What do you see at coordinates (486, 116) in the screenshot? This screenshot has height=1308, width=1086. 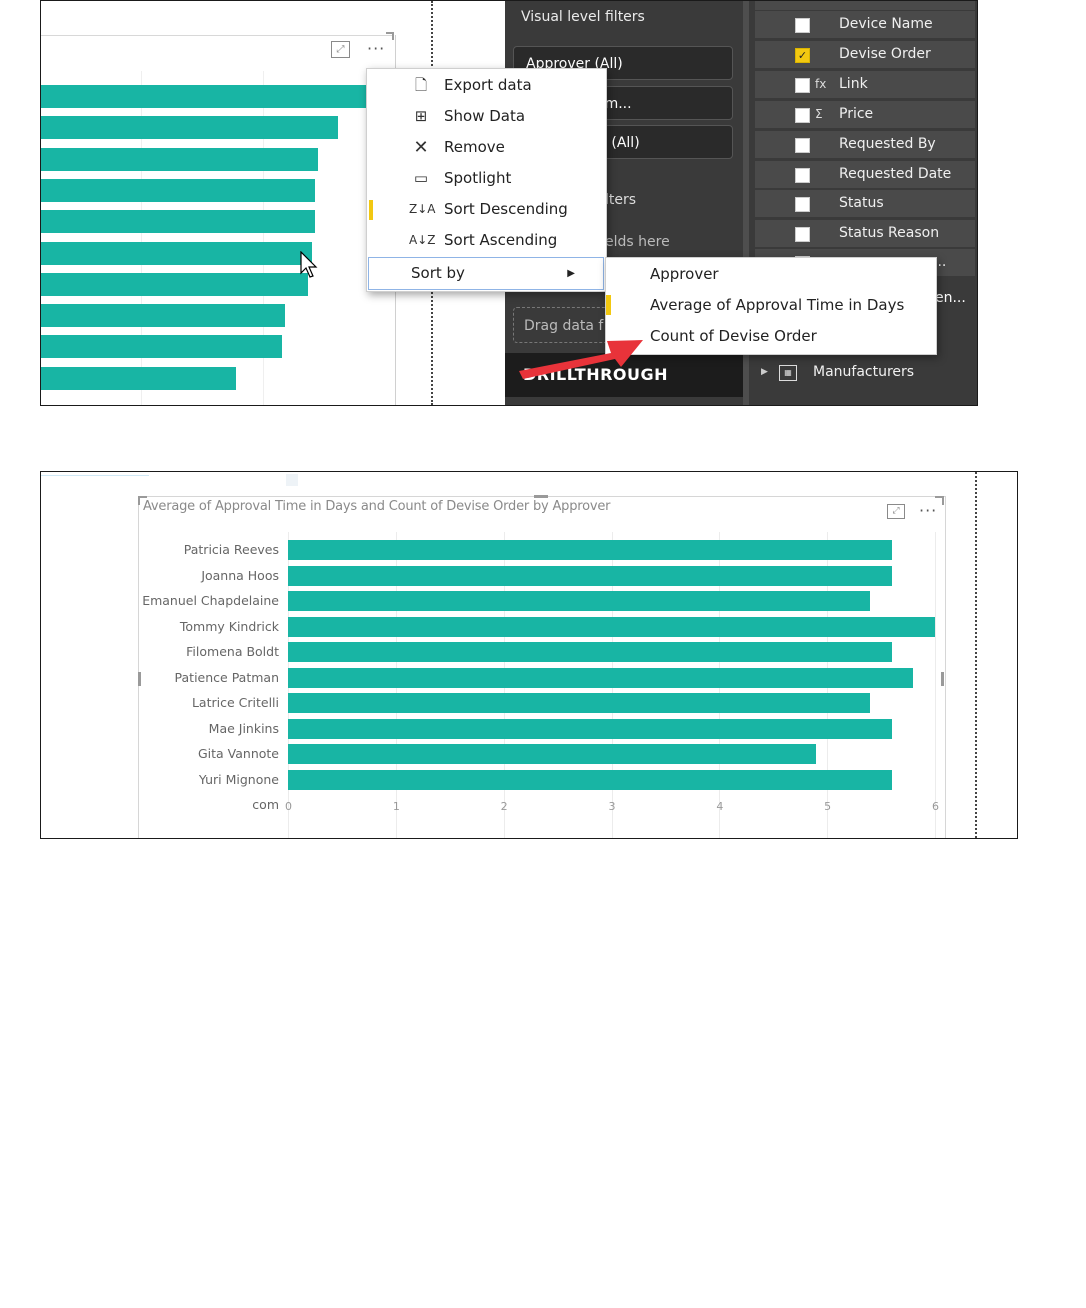 I see `menu-item-show-data: ⊞ Show Data` at bounding box center [486, 116].